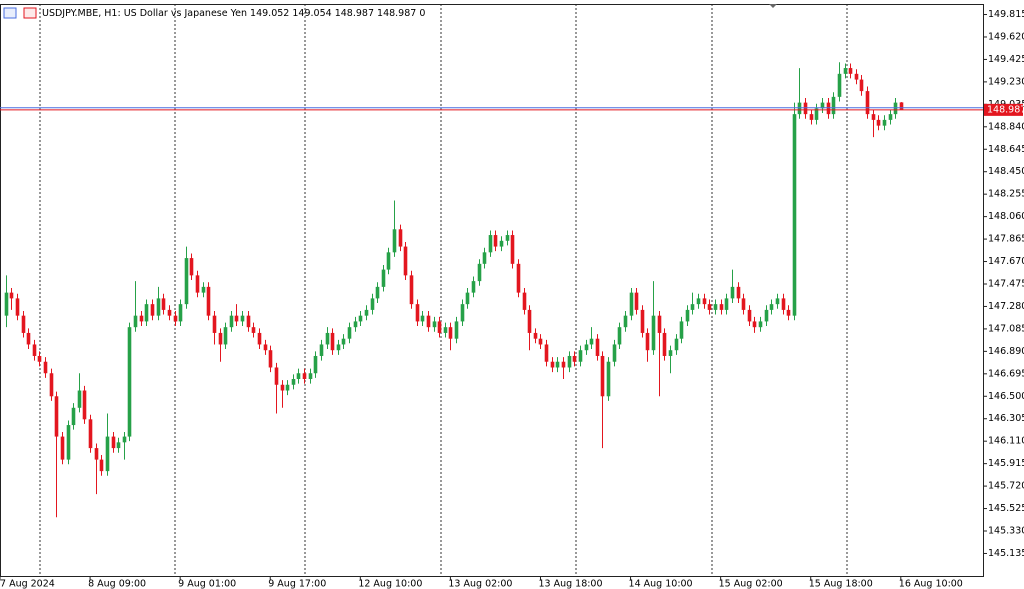 Image resolution: width=1024 pixels, height=589 pixels. What do you see at coordinates (1006, 418) in the screenshot?
I see `y-tick-label: 146.305` at bounding box center [1006, 418].